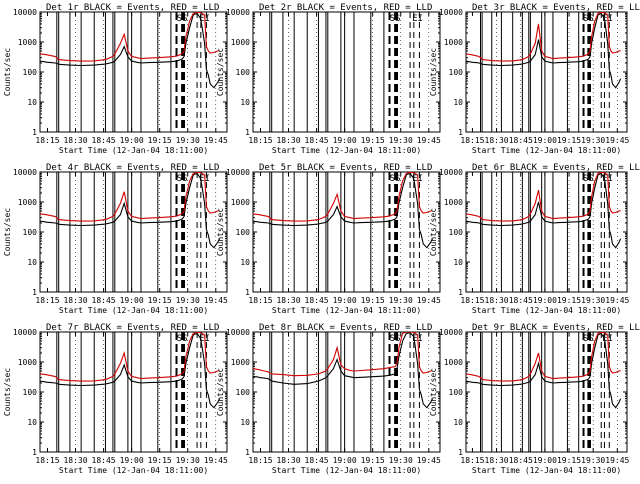  Describe the element at coordinates (417, 19) in the screenshot. I see `marker-ei: EI` at that location.